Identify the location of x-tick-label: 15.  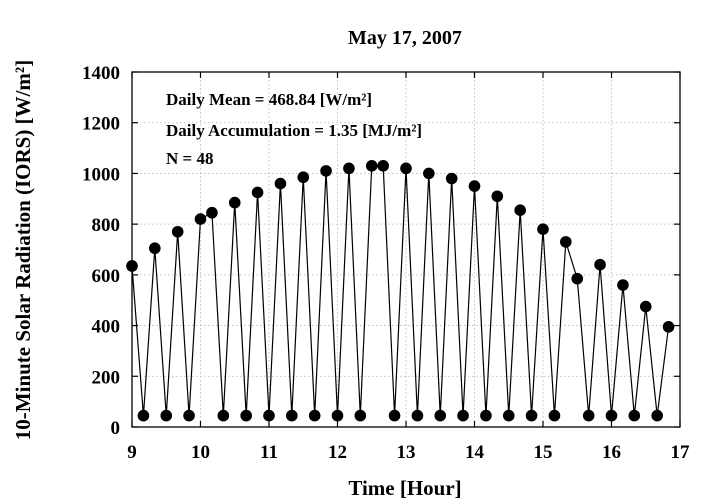
(543, 452).